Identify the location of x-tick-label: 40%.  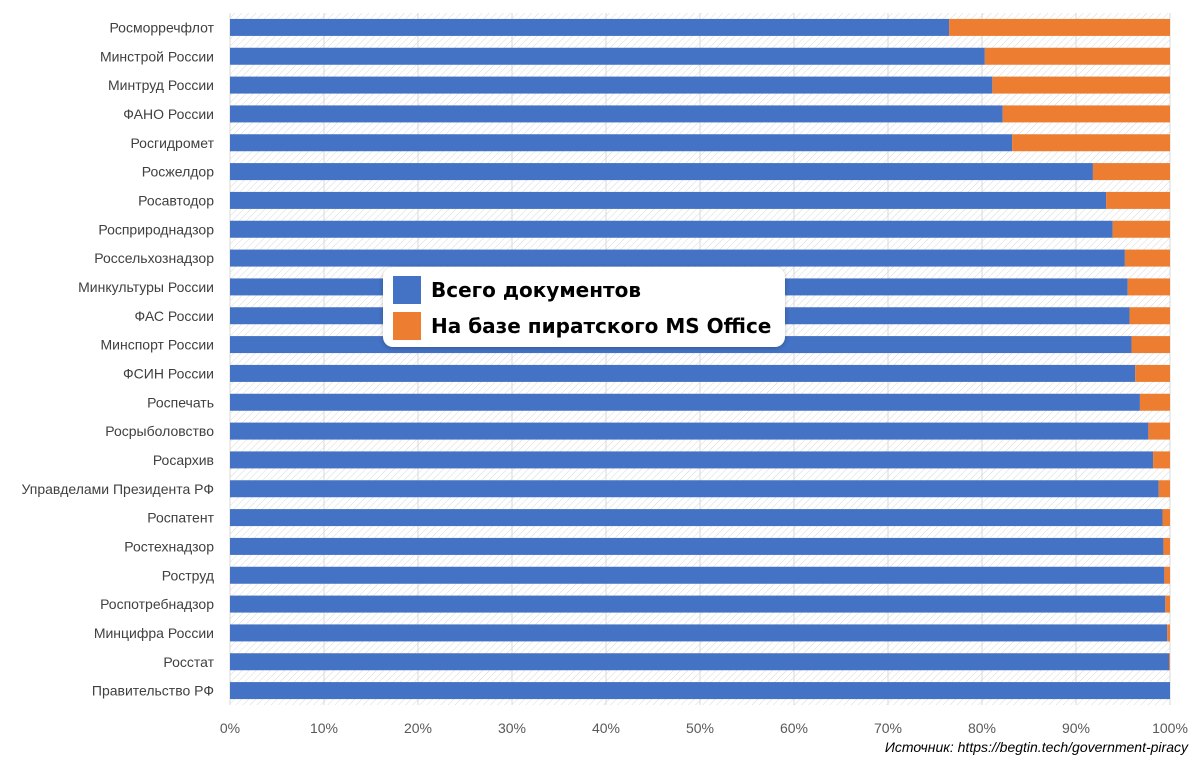
(606, 728).